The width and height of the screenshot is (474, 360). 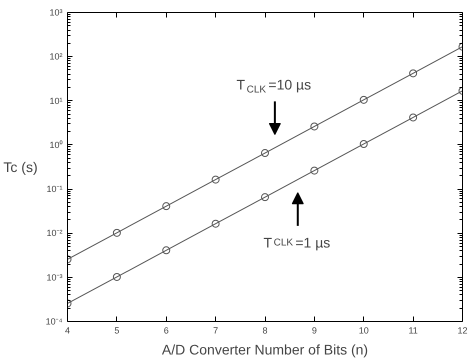 I want to click on y-tick-label: 10⁰, so click(x=56, y=145).